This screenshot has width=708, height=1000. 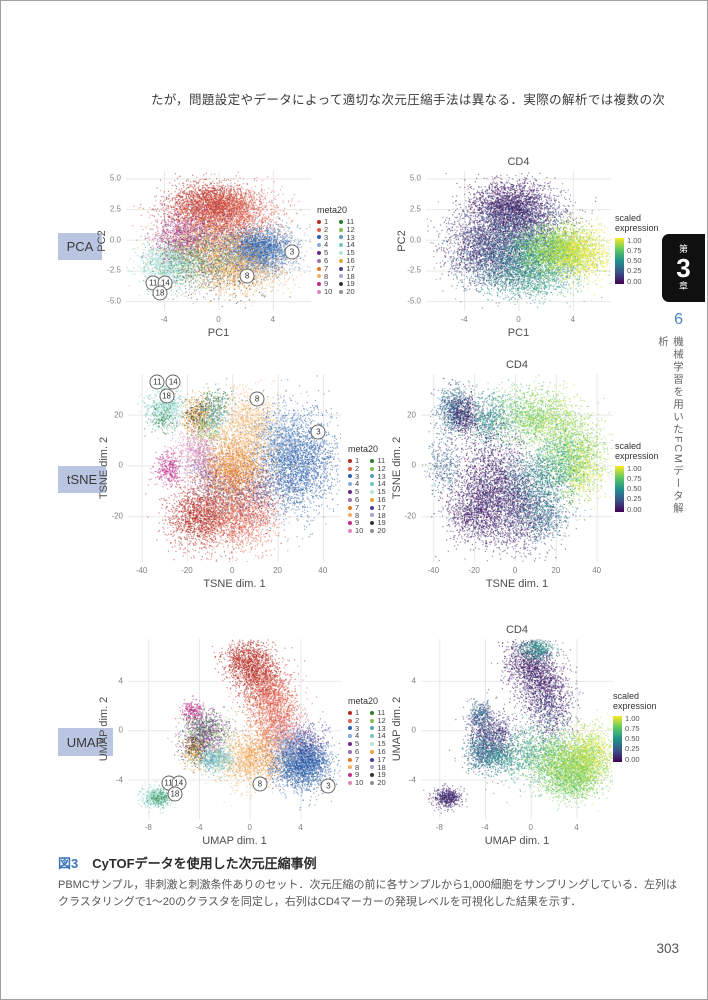 What do you see at coordinates (300, 827) in the screenshot?
I see `x-tick-label: 4` at bounding box center [300, 827].